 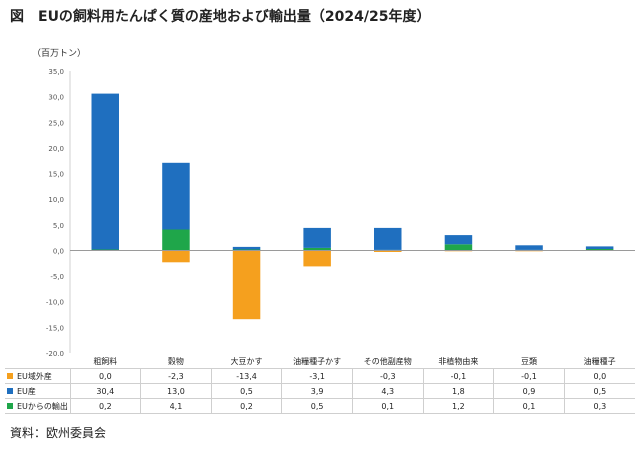 I want to click on series-name: EU産, so click(x=26, y=391).